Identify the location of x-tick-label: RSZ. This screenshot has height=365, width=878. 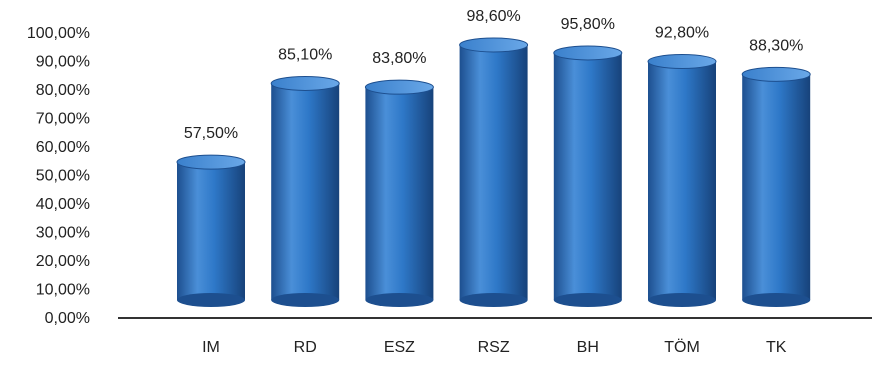
(494, 347).